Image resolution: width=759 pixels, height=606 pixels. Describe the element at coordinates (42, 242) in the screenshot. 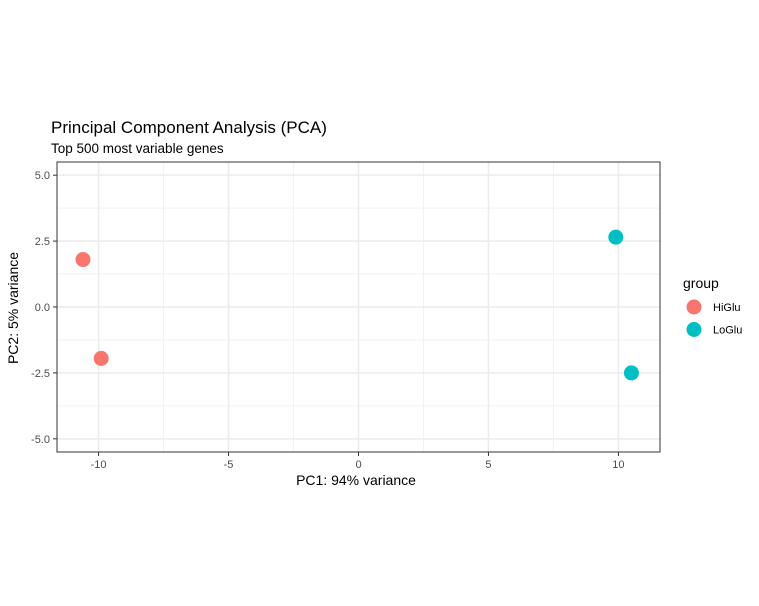

I see `y-tick-label: 2.5` at that location.